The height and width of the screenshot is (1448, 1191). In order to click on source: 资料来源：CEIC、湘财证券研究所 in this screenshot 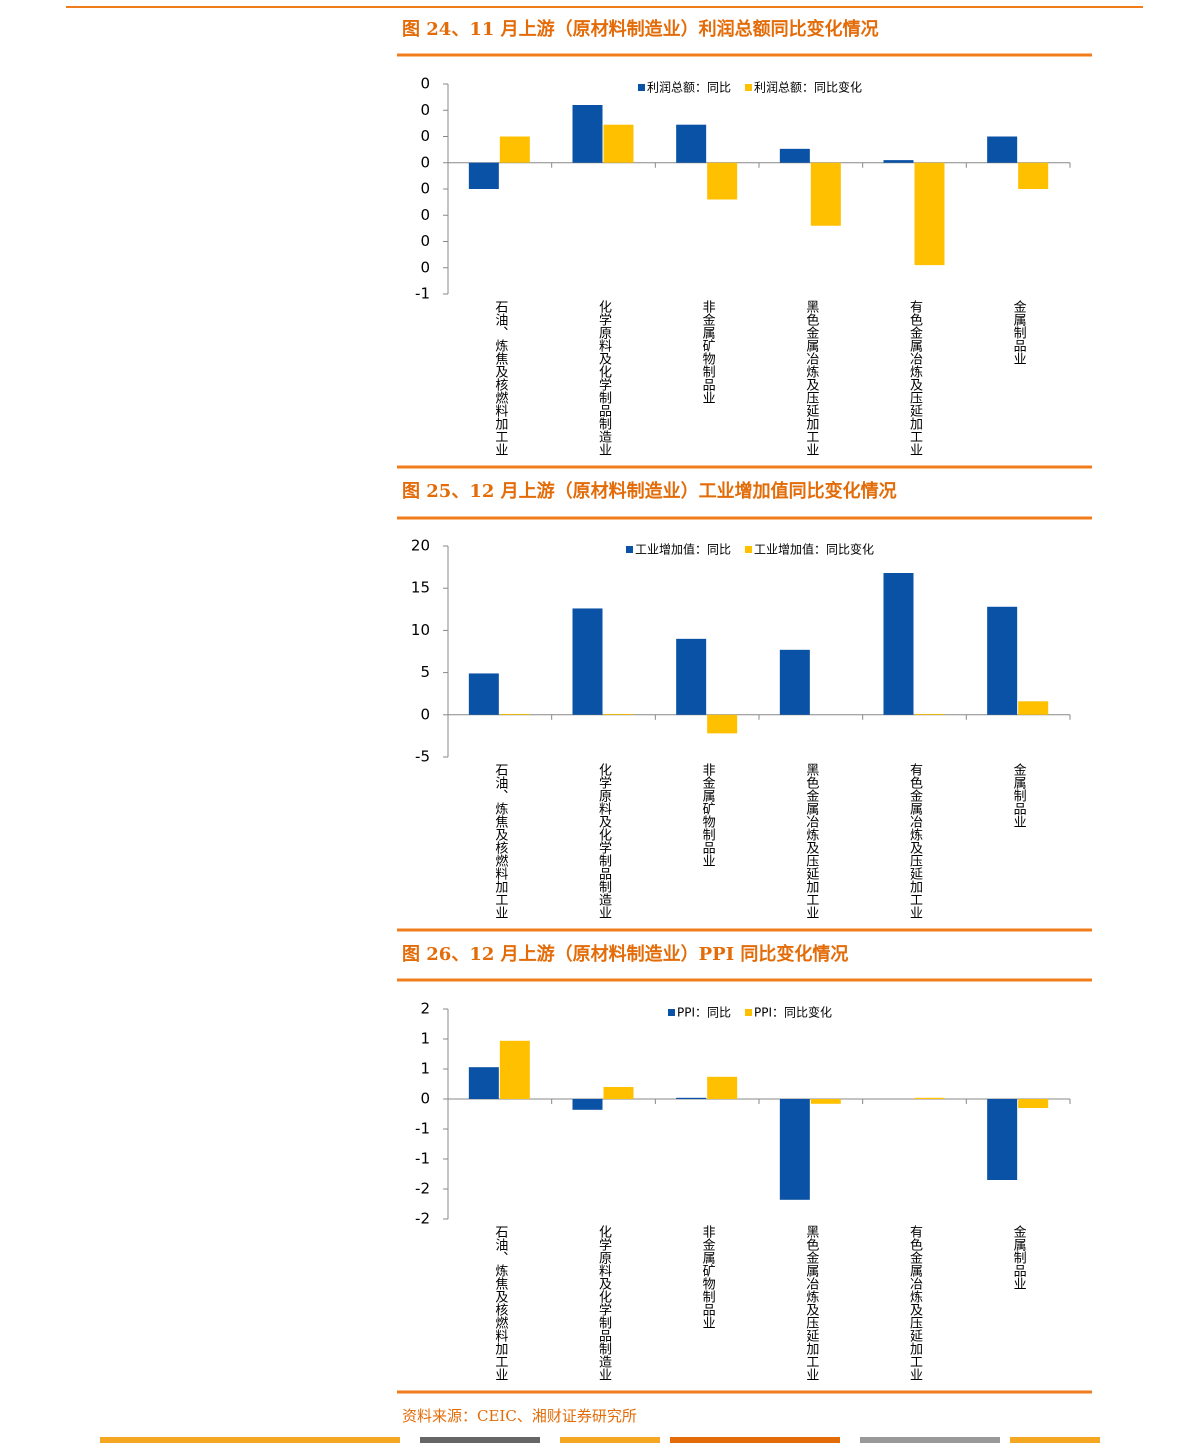, I will do `click(519, 1416)`.